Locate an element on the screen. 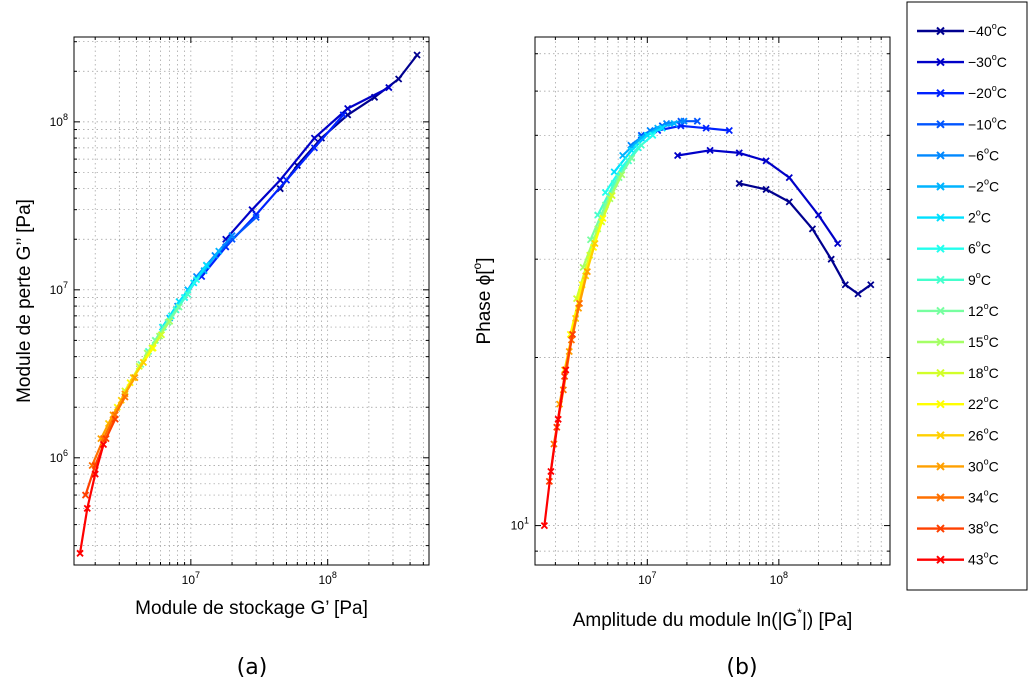  legend-label: 38oC is located at coordinates (983, 528).